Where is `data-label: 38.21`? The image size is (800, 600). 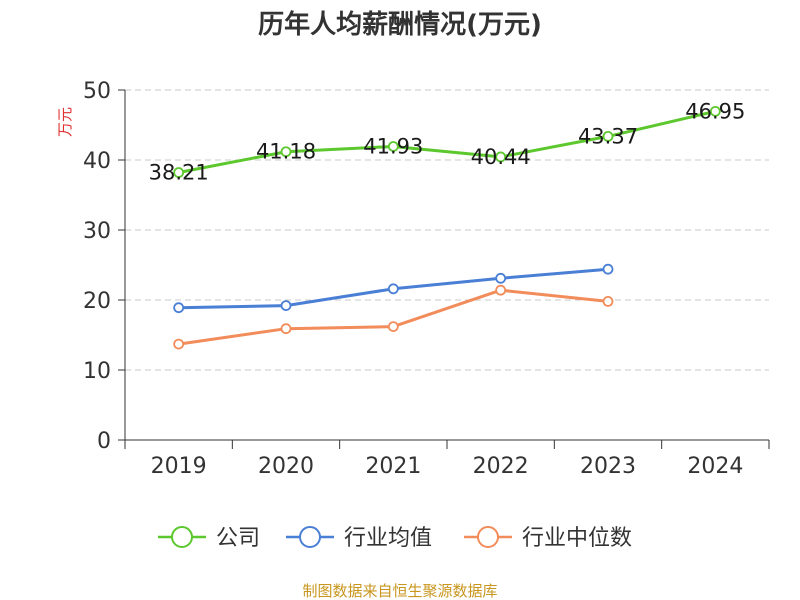
data-label: 38.21 is located at coordinates (179, 173).